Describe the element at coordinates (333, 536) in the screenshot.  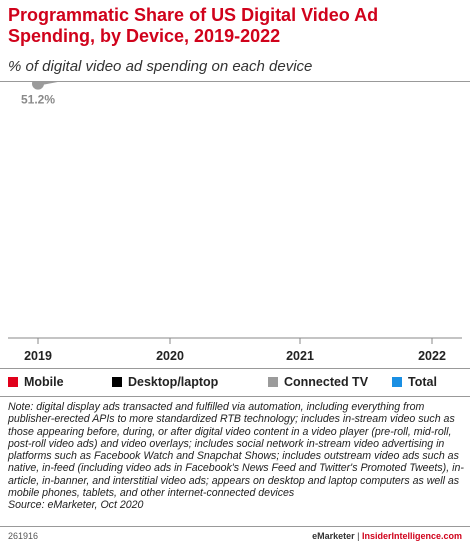
I see `brand-emarketer: eMarketer` at that location.